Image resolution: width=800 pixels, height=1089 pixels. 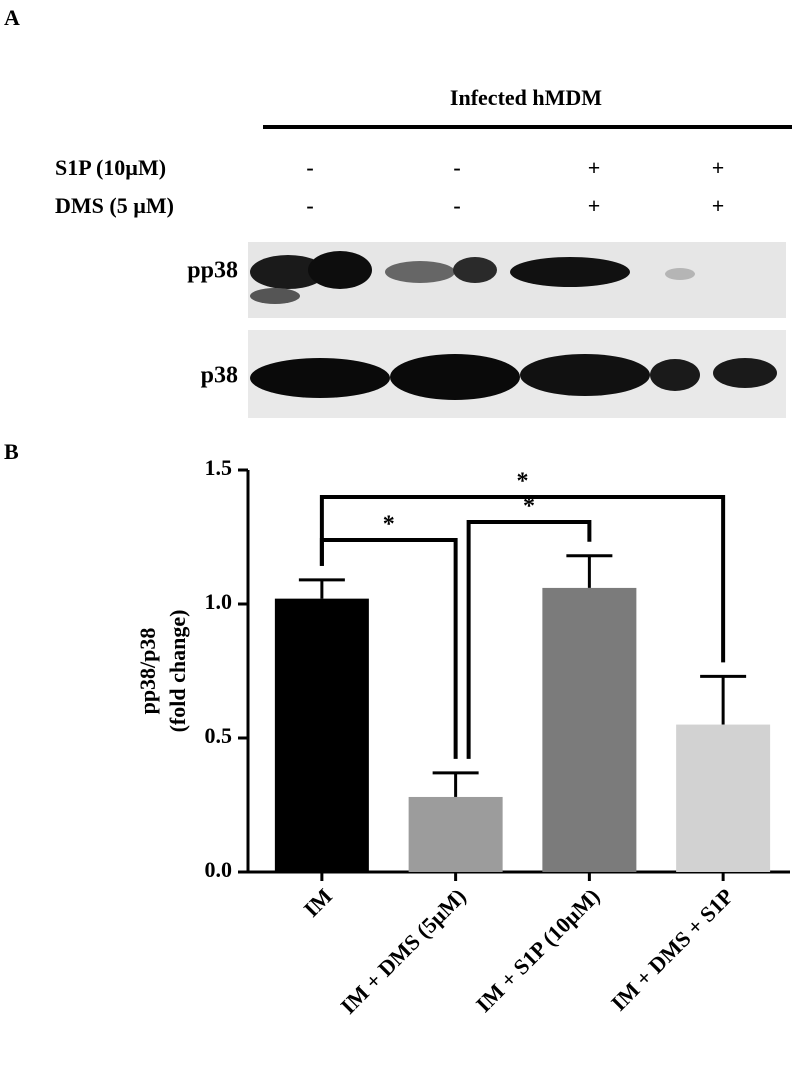 I want to click on blot-label: p38, so click(x=219, y=376).